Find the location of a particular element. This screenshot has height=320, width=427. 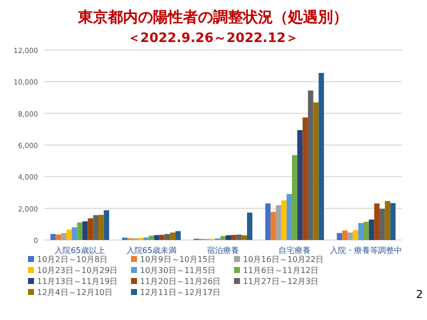

legend-label: 10月30日～11月5日 is located at coordinates (178, 270).